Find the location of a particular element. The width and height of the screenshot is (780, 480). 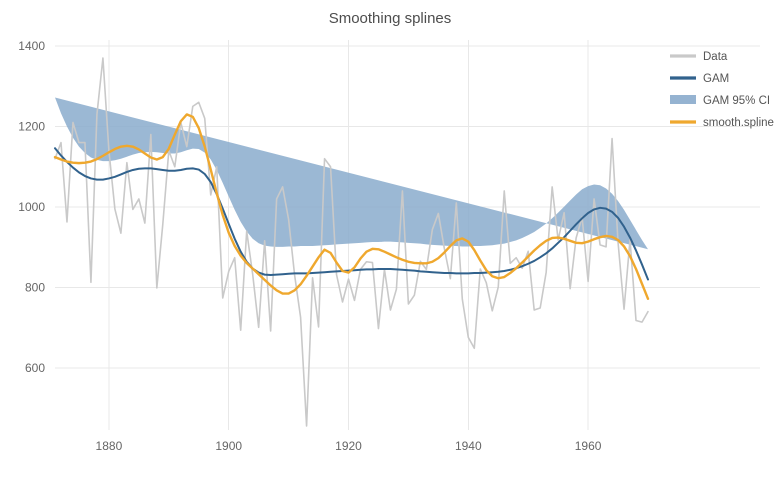

legend-item-smooth-spline: smooth.spline is located at coordinates (722, 123).